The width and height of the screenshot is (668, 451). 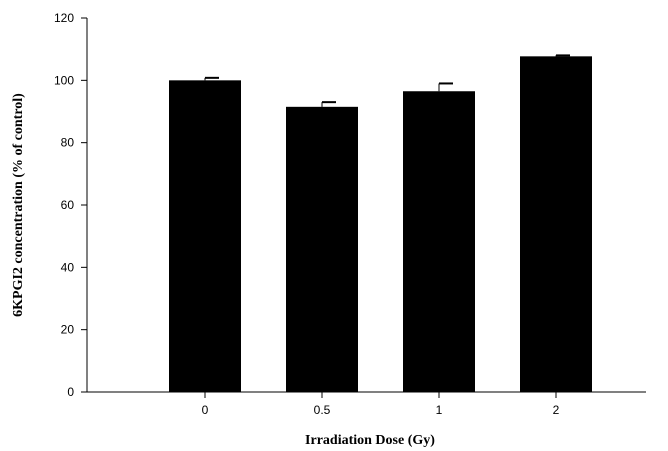 I want to click on x-tick-label: 1, so click(x=439, y=410).